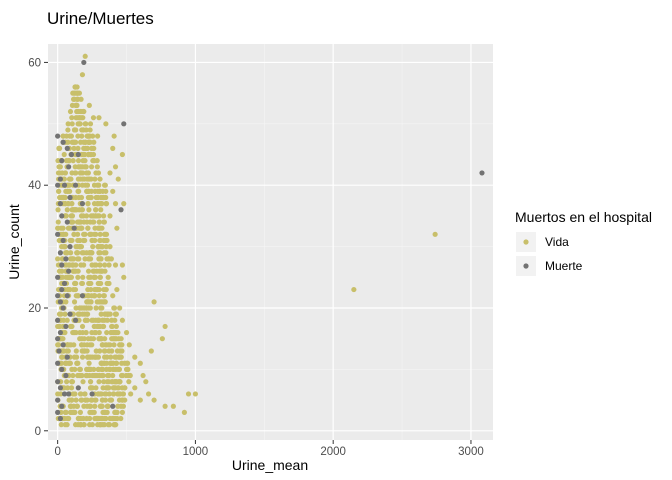  Describe the element at coordinates (196, 452) in the screenshot. I see `x-tick-label: 1000` at that location.